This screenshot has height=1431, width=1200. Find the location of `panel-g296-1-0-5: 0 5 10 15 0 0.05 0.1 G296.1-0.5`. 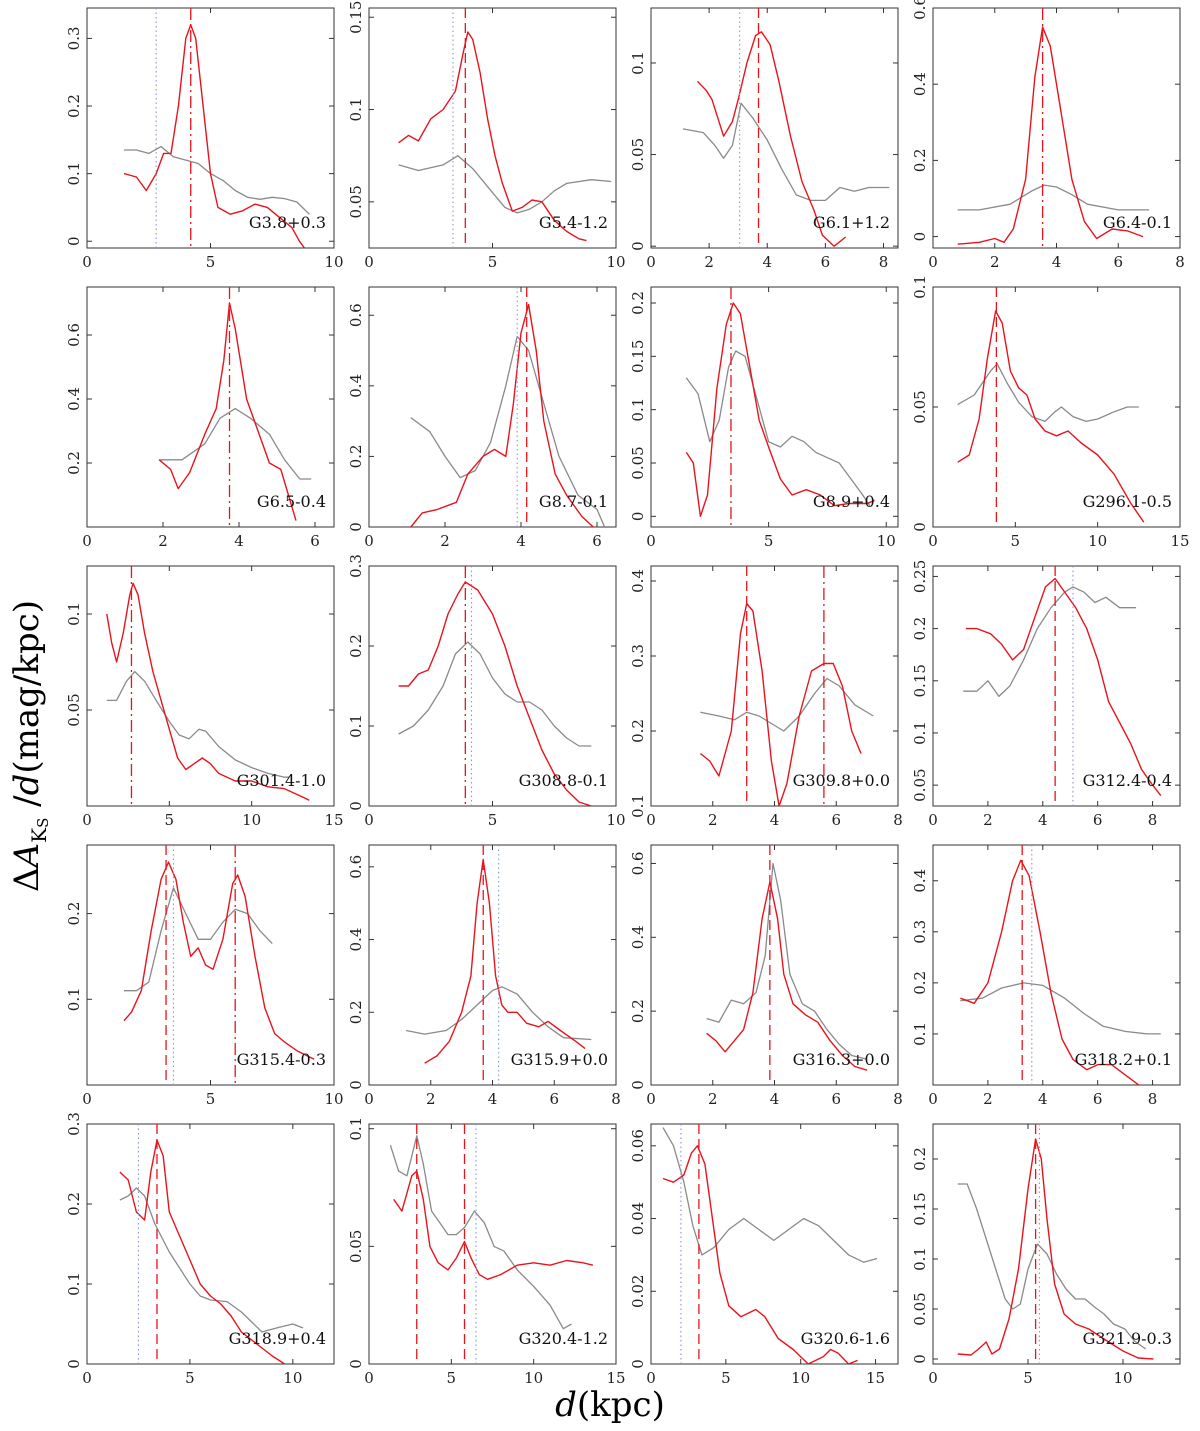

panel-g296-1-0-5: 0 5 10 15 0 0.05 0.1 G296.1-0.5 is located at coordinates (1050, 412).